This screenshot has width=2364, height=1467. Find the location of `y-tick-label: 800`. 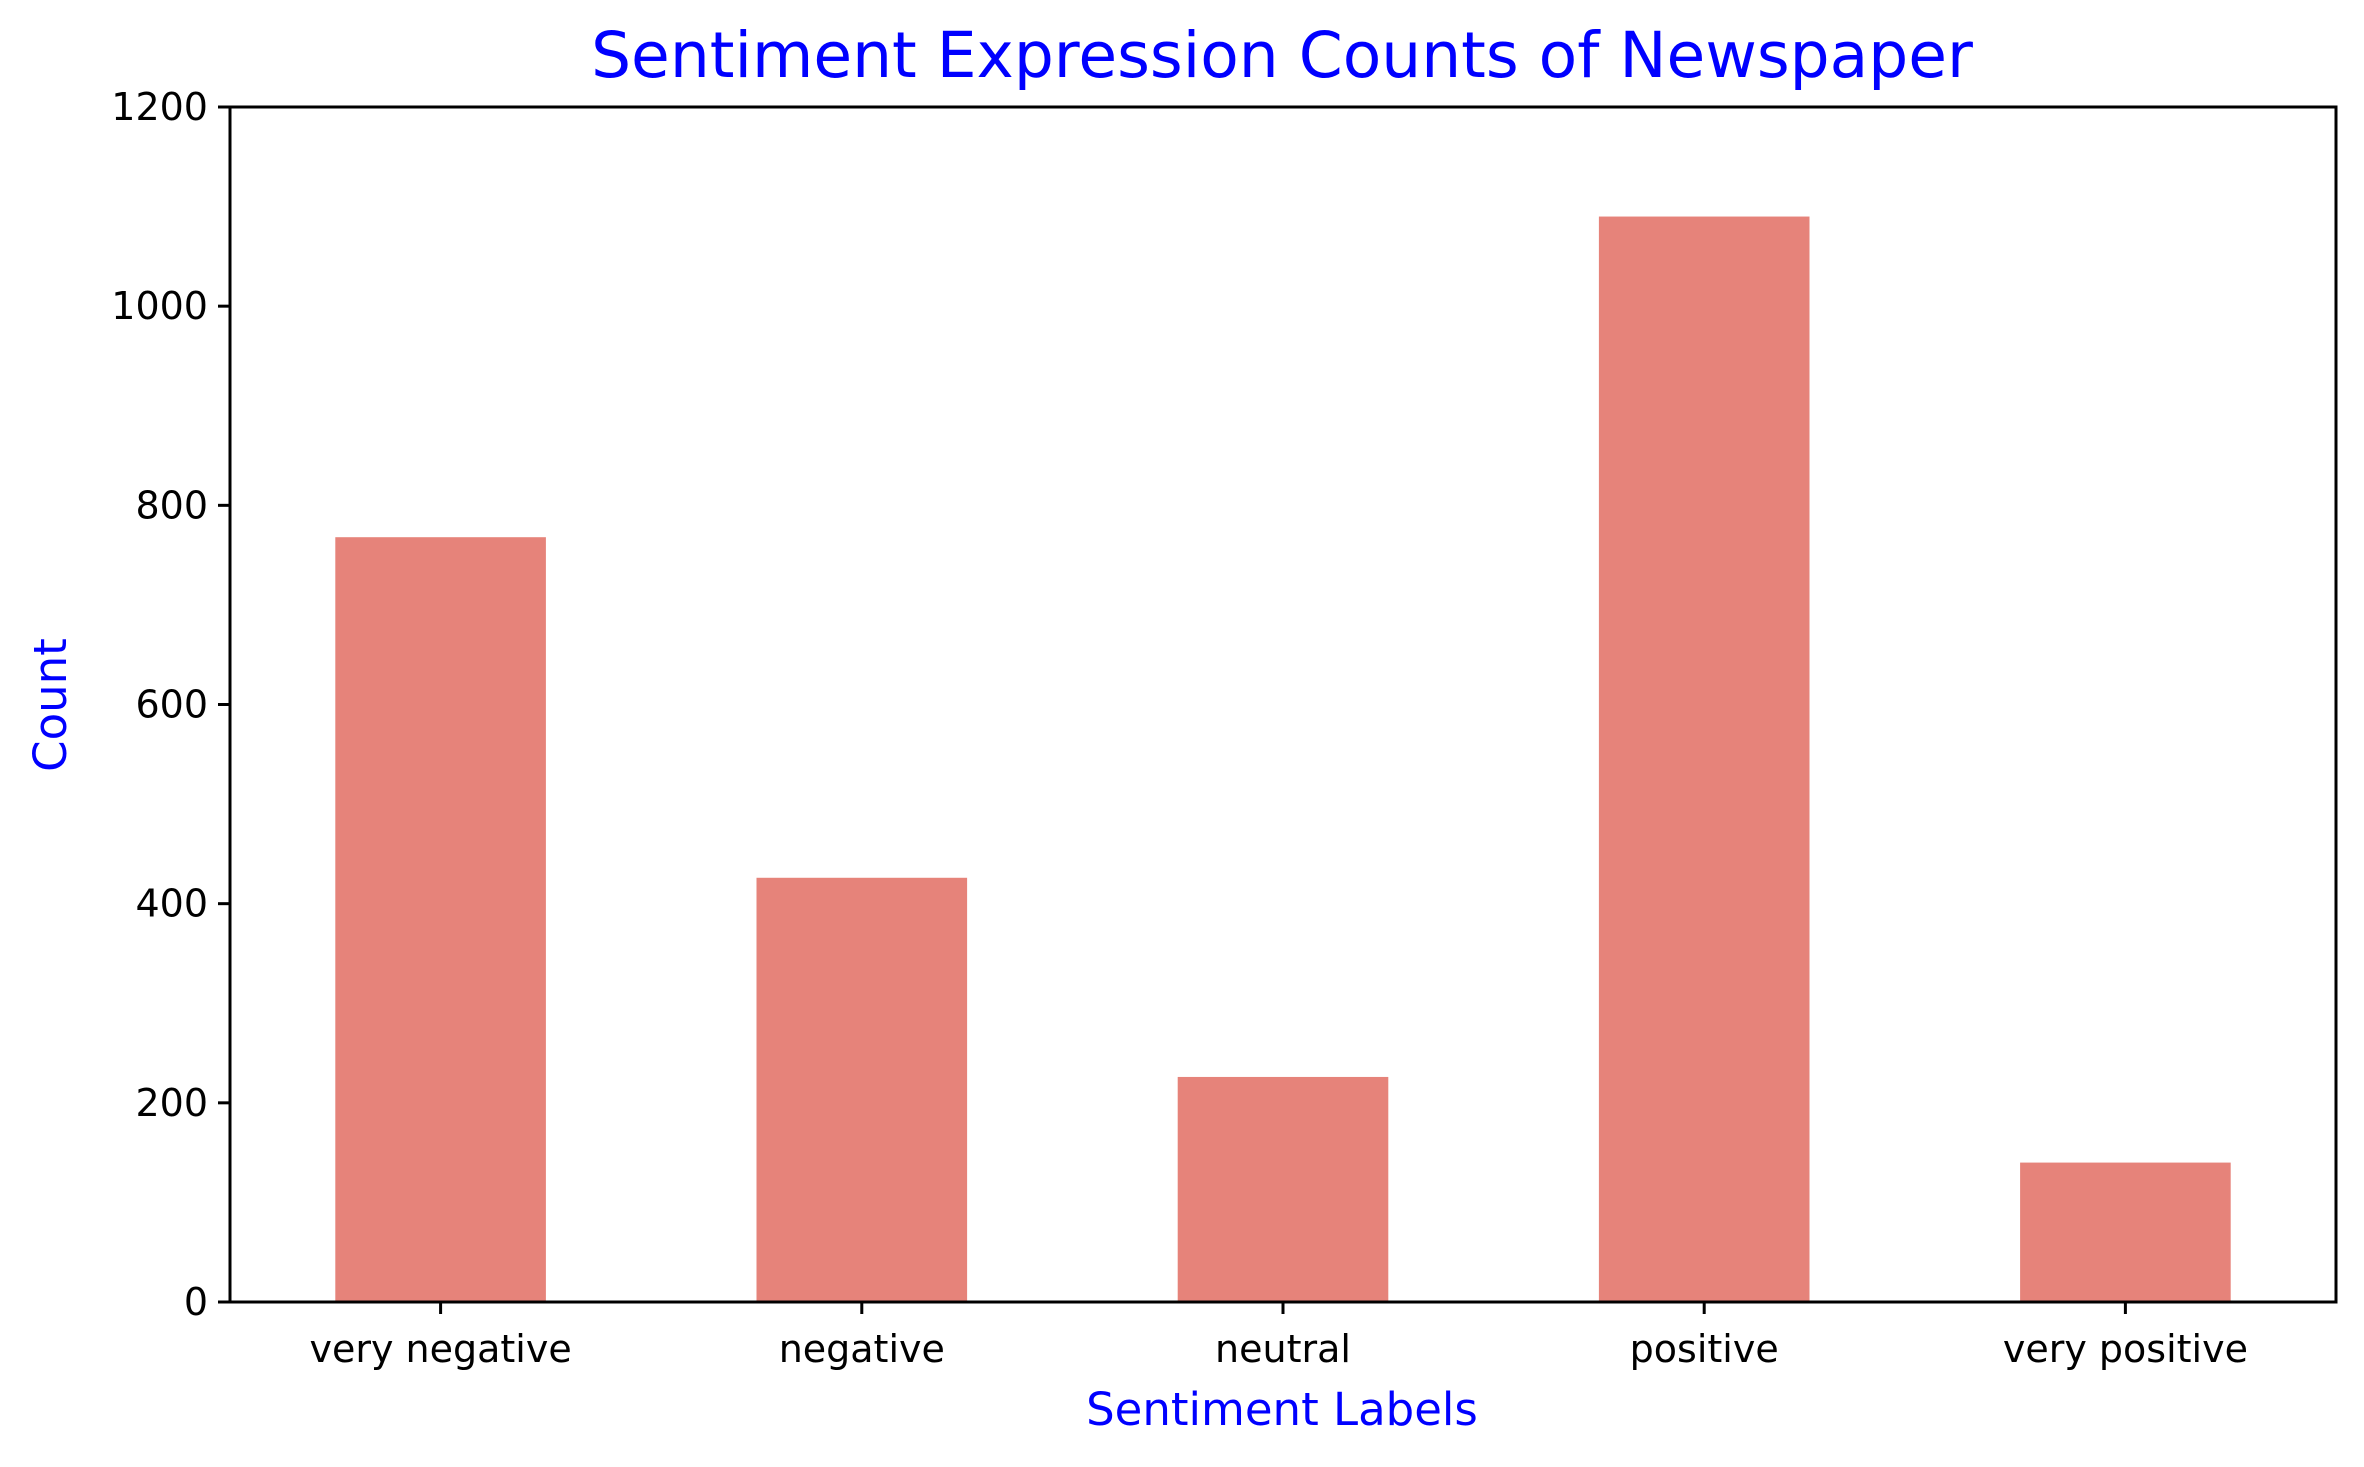

y-tick-label: 800 is located at coordinates (171, 505).